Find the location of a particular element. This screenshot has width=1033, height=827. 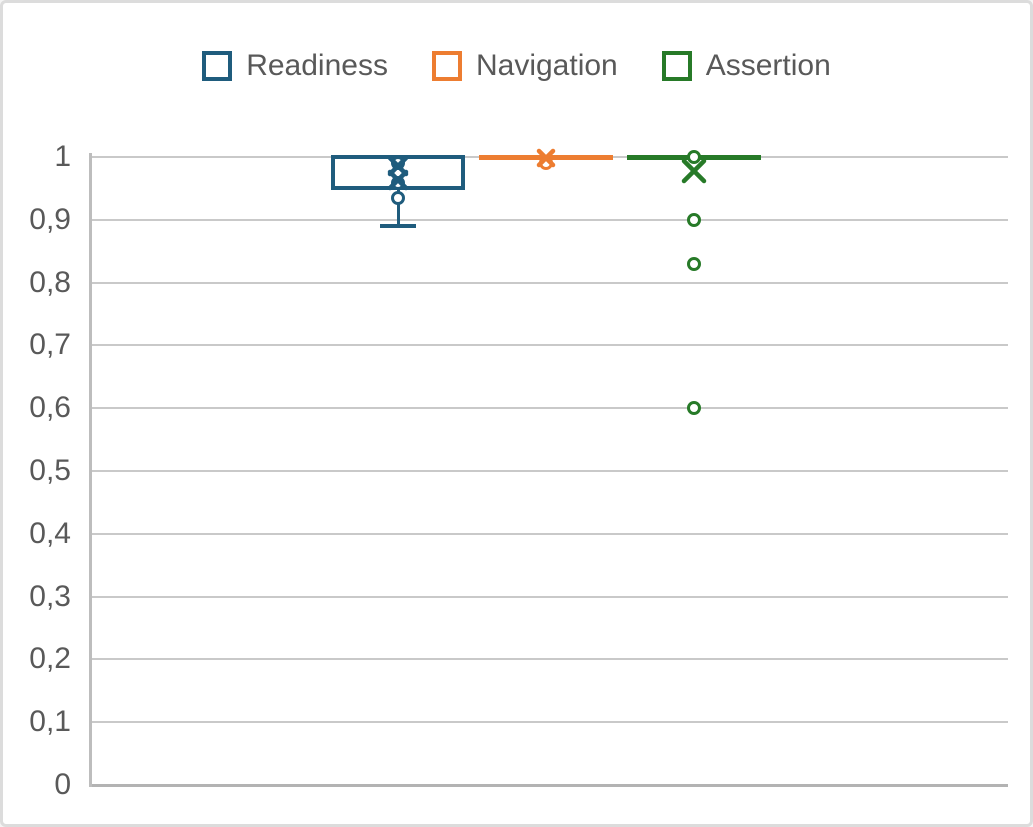

legend-label: Readiness is located at coordinates (317, 65).